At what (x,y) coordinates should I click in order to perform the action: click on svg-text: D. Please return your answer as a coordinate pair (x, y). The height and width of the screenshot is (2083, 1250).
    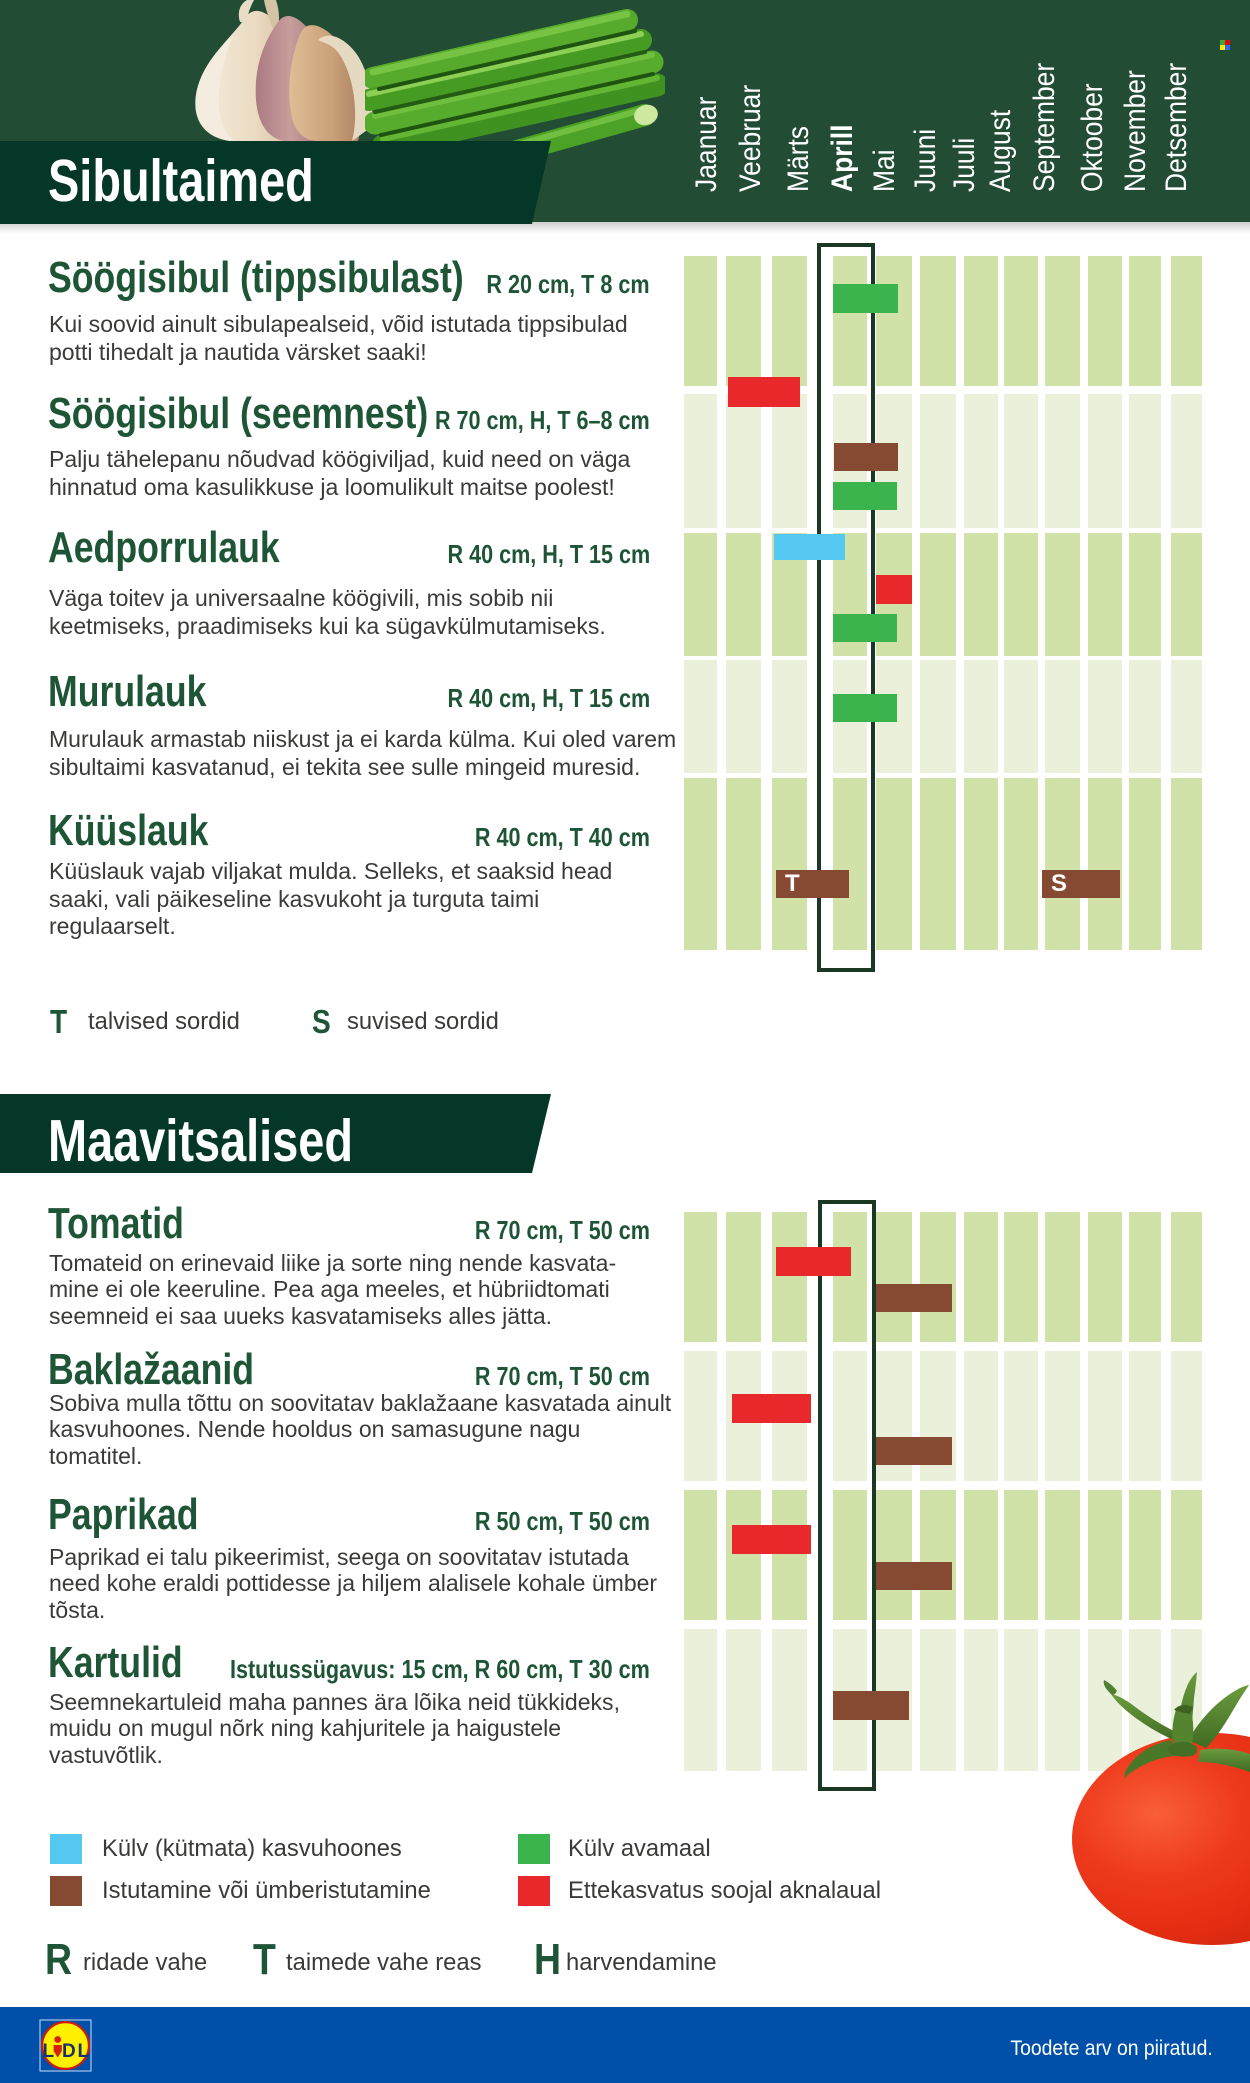
    Looking at the image, I should click on (69, 2051).